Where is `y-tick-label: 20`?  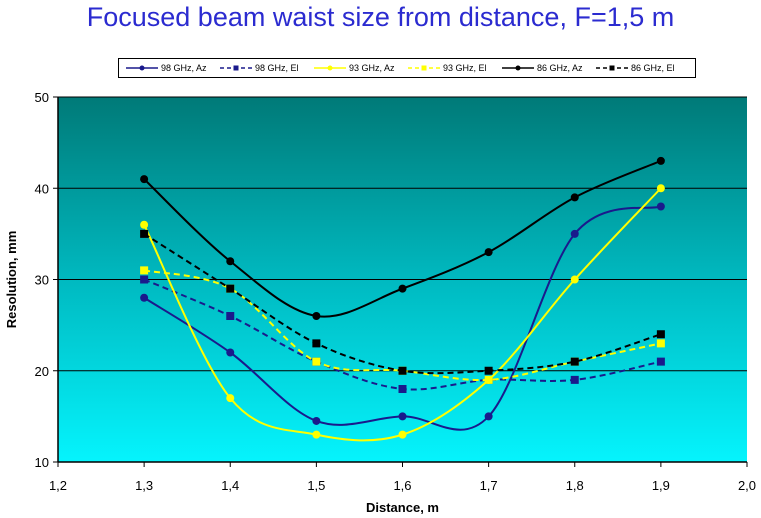
y-tick-label: 20 is located at coordinates (42, 371).